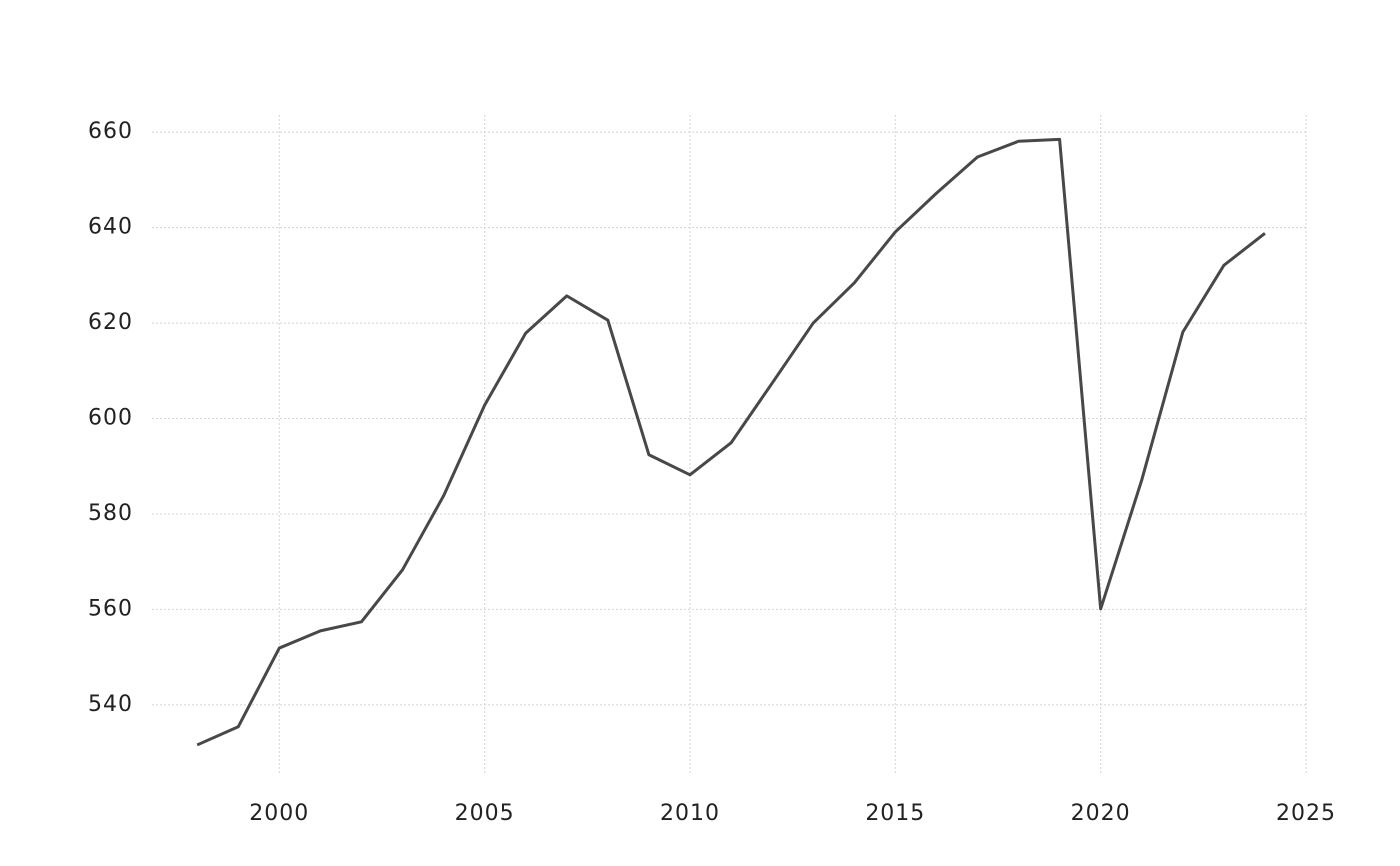 This screenshot has height=866, width=1400. Describe the element at coordinates (110, 608) in the screenshot. I see `y-tick-label: 560` at that location.